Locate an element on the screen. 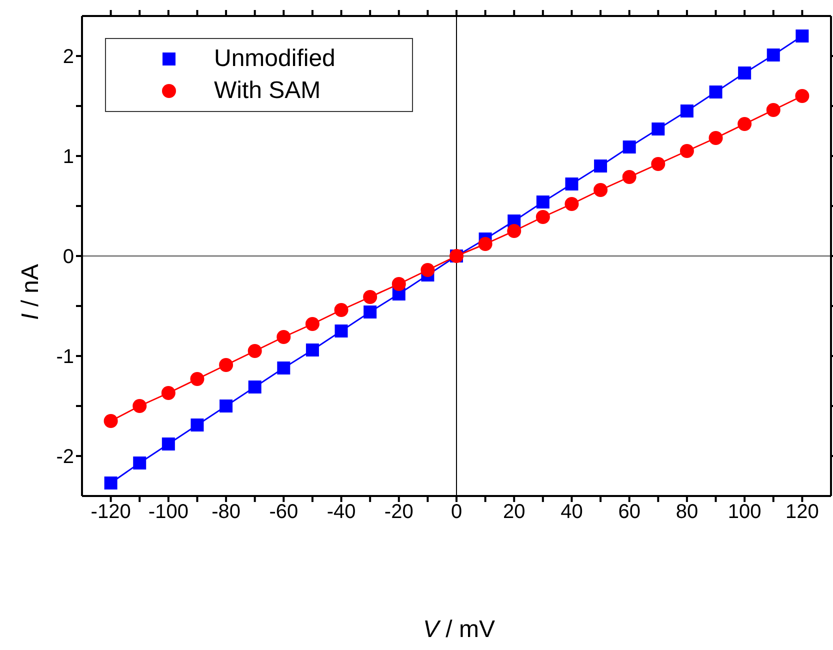  x-tick-label: -120 is located at coordinates (110, 512).